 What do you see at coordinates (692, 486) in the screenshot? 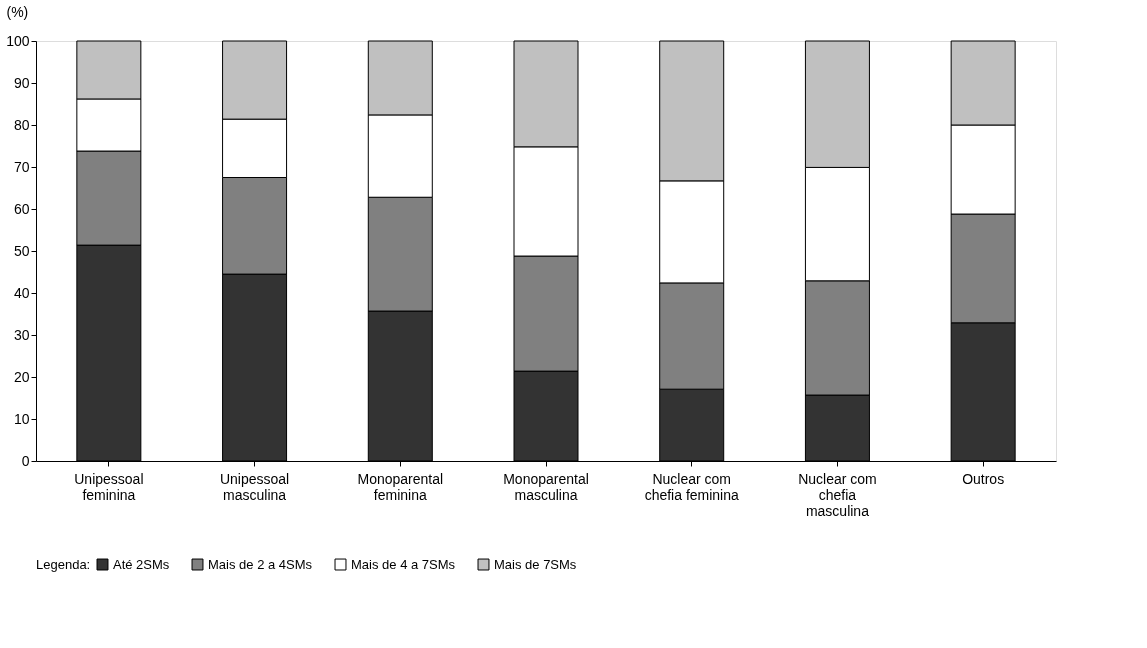
I see `x-tick-label: Nuclear com chefia feminina` at bounding box center [692, 486].